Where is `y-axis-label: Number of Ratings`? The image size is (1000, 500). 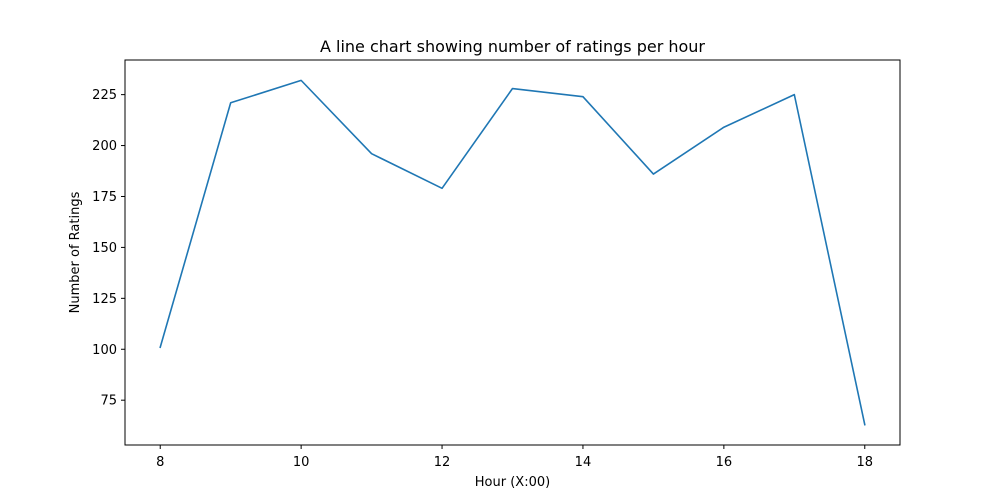 y-axis-label: Number of Ratings is located at coordinates (75, 252).